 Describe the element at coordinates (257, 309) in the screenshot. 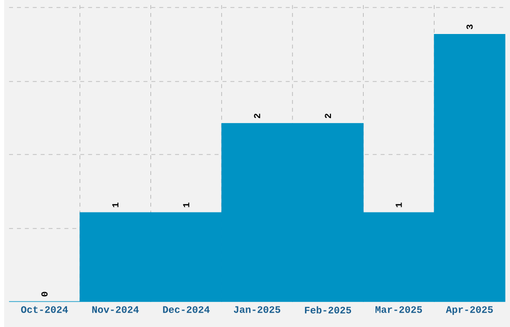

I see `x-tick-label: Jan-2025` at that location.